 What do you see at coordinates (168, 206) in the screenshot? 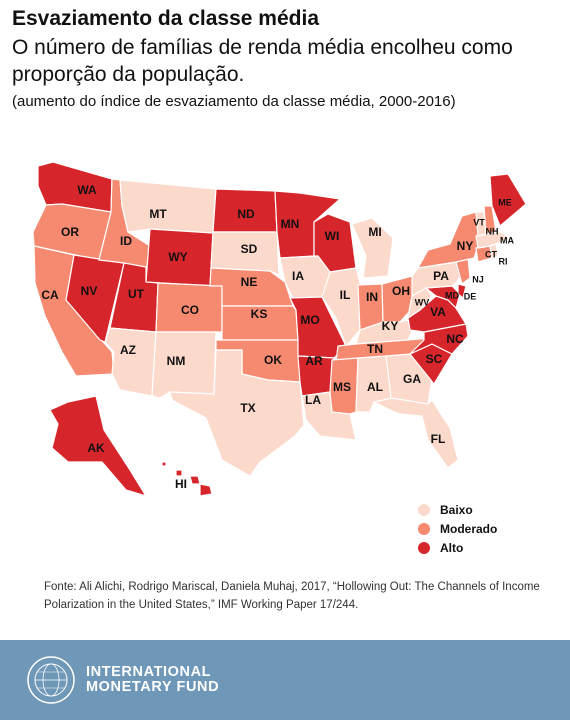
I see `state-mt` at bounding box center [168, 206].